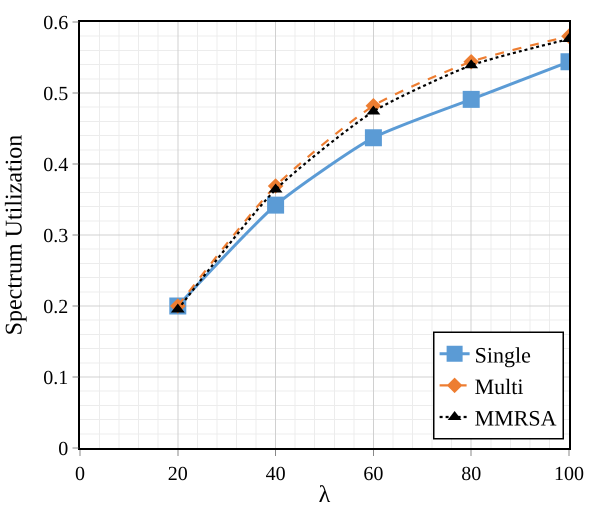  I want to click on legend-label: Multi, so click(499, 386).